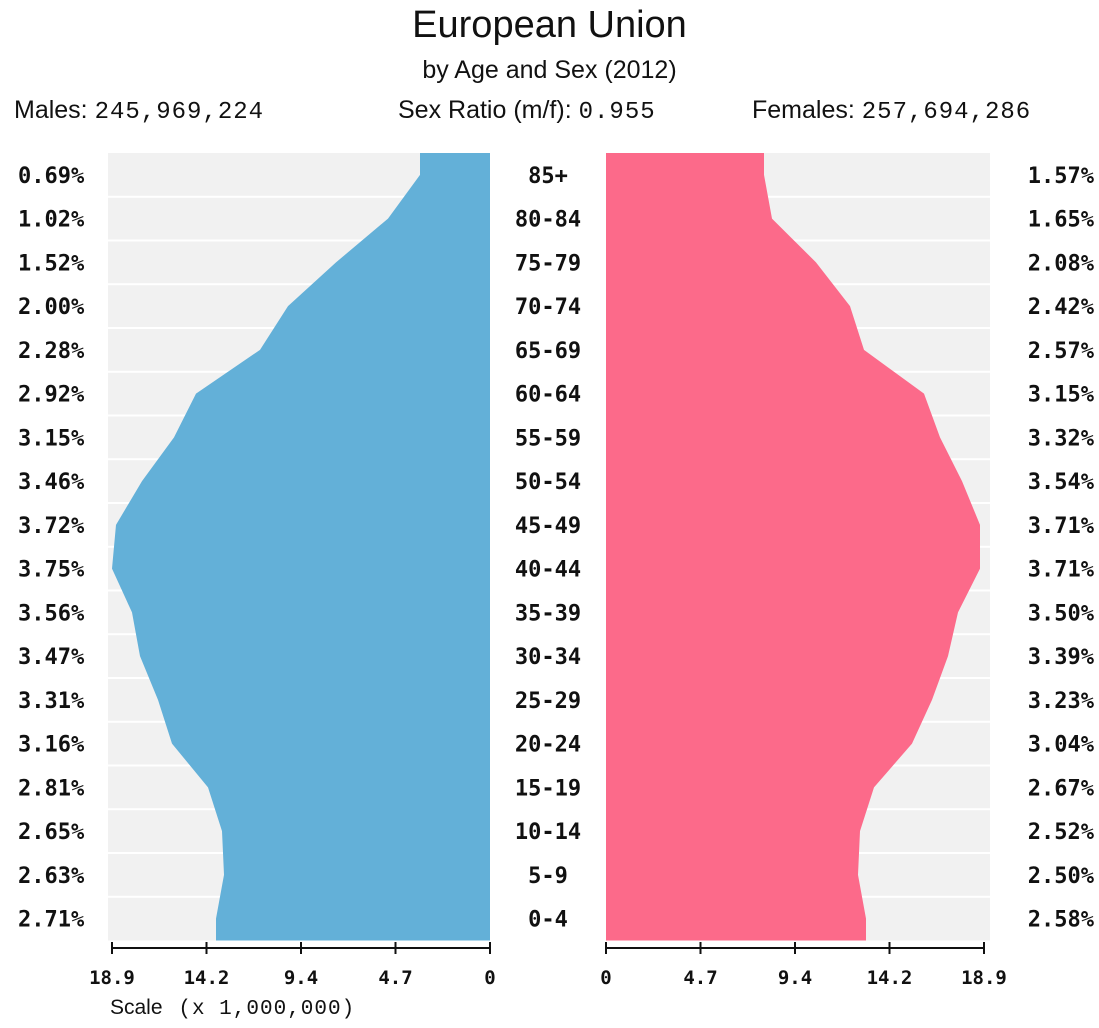  Describe the element at coordinates (548, 613) in the screenshot. I see `age-group-label: 35-39` at that location.